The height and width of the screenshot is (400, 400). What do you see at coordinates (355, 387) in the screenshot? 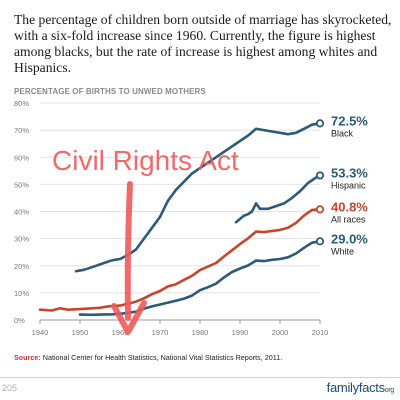
I see `brand-name: familyfacts` at bounding box center [355, 387].